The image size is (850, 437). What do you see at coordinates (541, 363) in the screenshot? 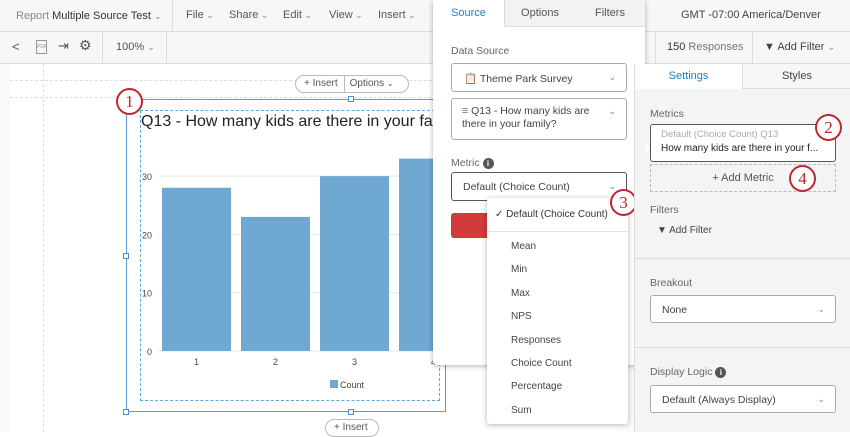
I see `dropdown-option: Choice Count` at bounding box center [541, 363].